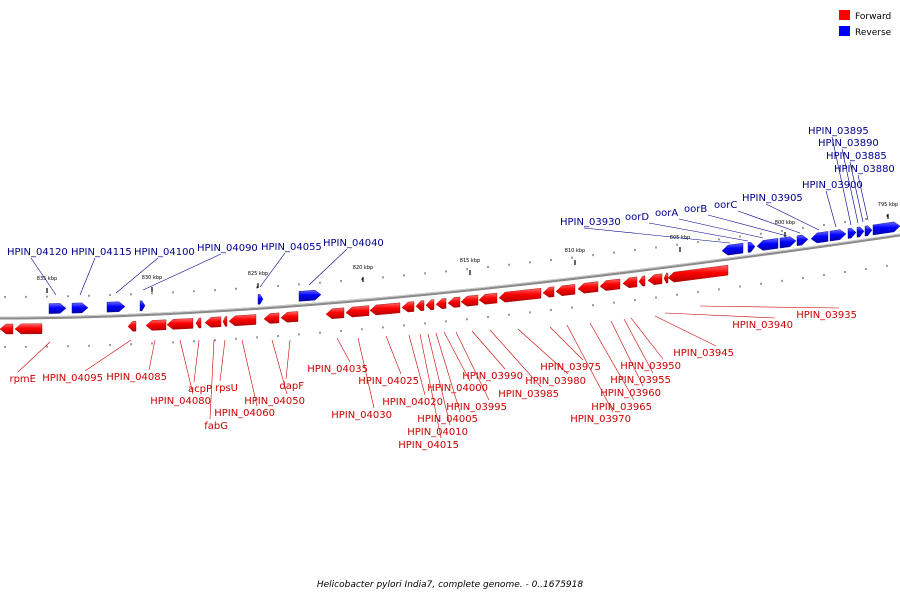 The height and width of the screenshot is (600, 900). Describe the element at coordinates (695, 209) in the screenshot. I see `reverse-gene-label: oorB` at that location.